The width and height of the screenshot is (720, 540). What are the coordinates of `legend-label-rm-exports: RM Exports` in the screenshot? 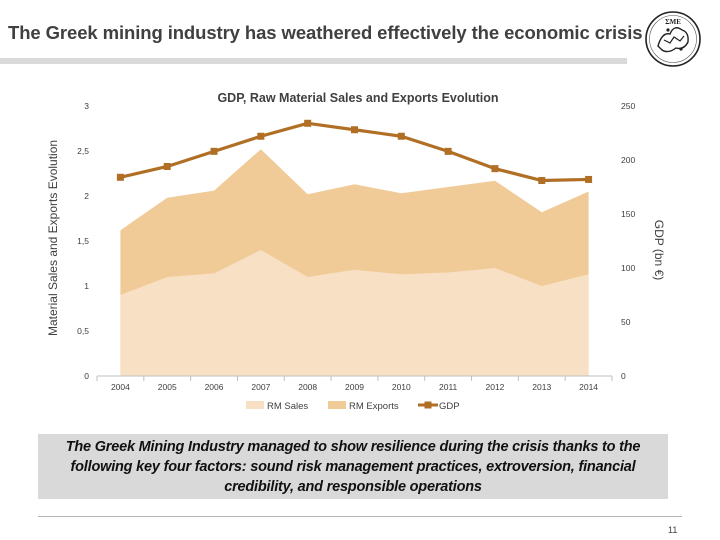 It's located at (374, 406).